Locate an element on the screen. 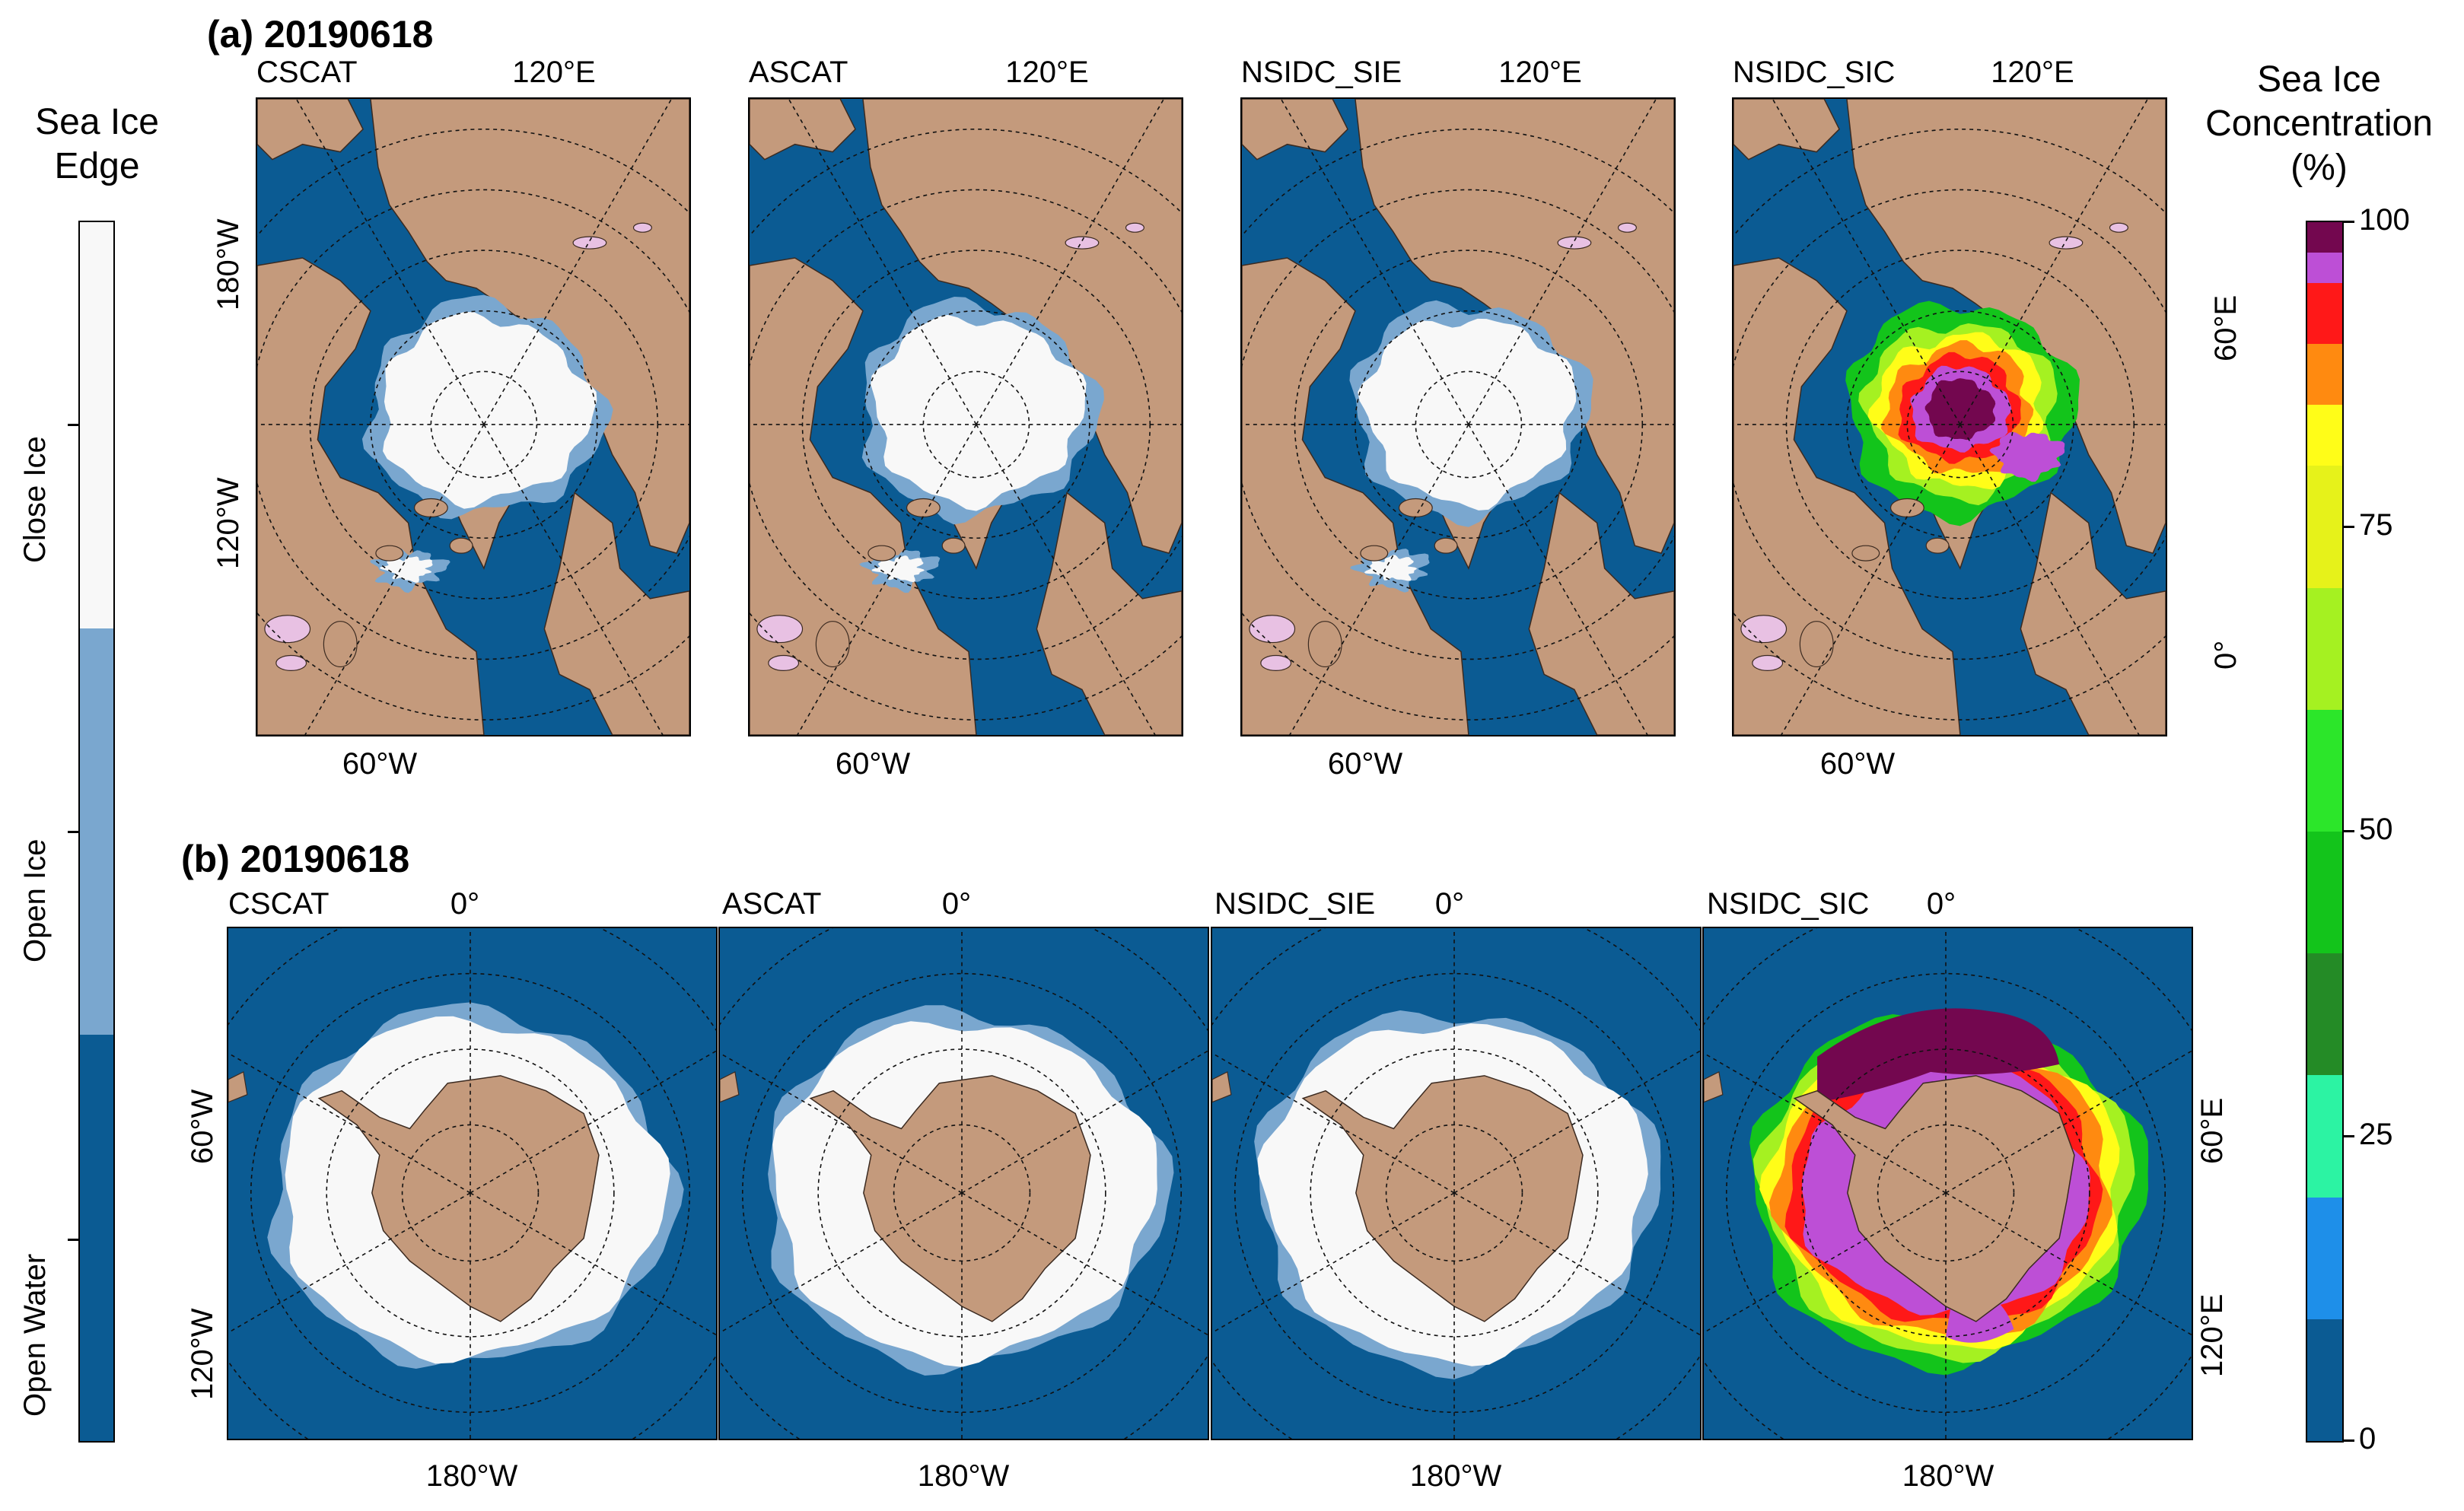 The height and width of the screenshot is (1511, 2464). panel-label: ASCAT is located at coordinates (772, 904).